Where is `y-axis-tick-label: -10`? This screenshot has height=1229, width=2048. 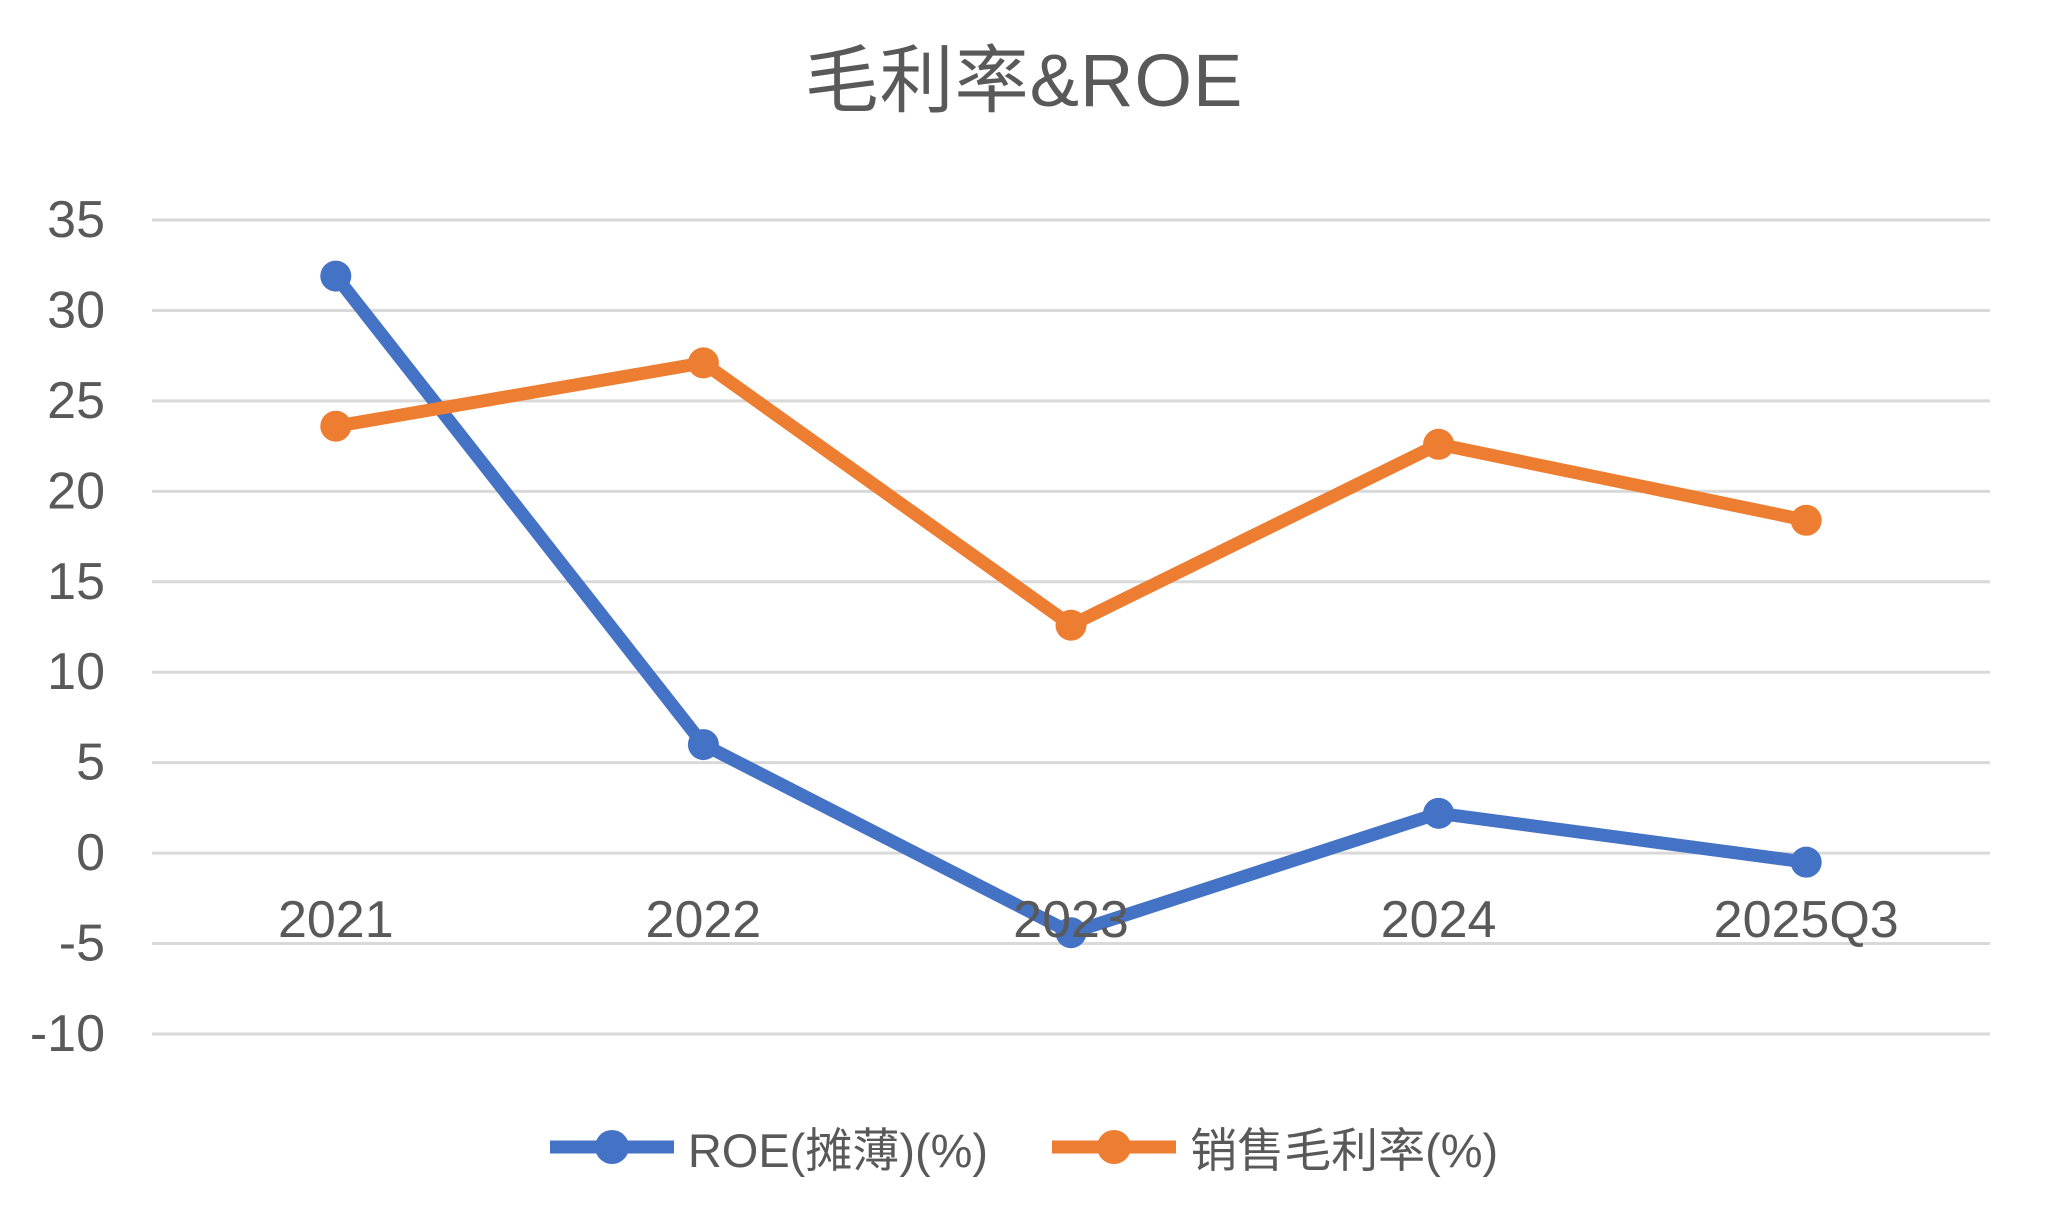
y-axis-tick-label: -10 is located at coordinates (67, 1034).